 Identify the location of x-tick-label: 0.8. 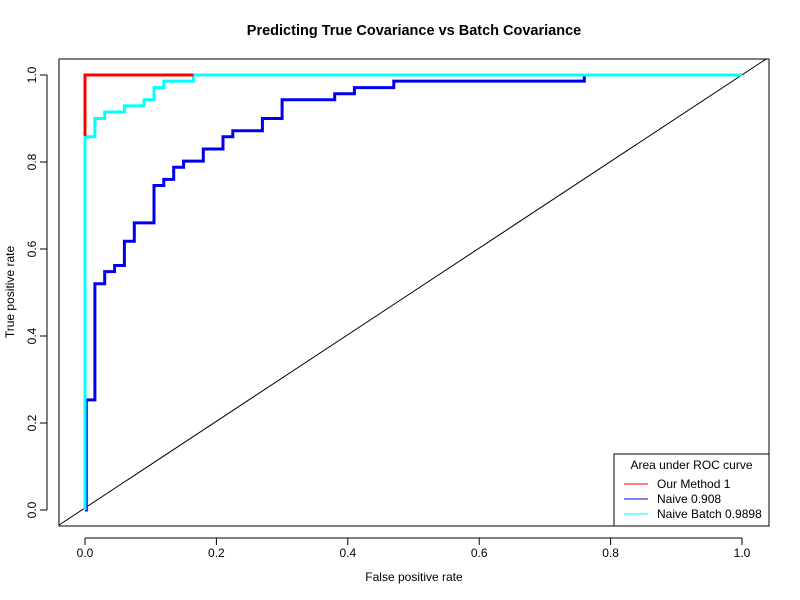
(610, 553).